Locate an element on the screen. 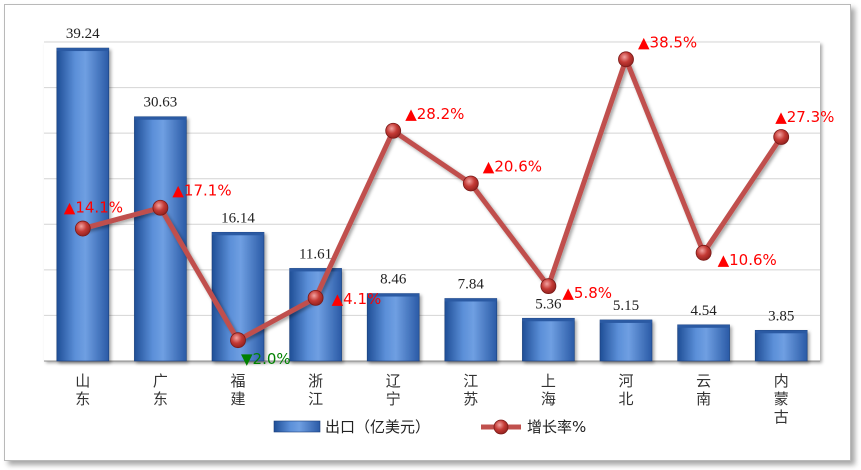 This screenshot has width=861, height=470. legend-item-growth: 增长率% is located at coordinates (533, 427).